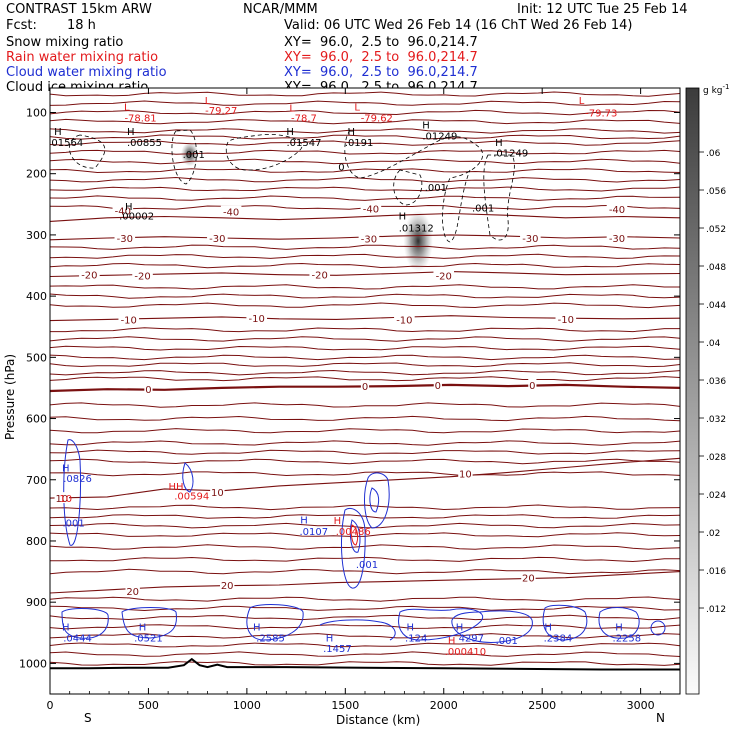 The width and height of the screenshot is (740, 740). I want to click on rain-contours, so click(354, 535).